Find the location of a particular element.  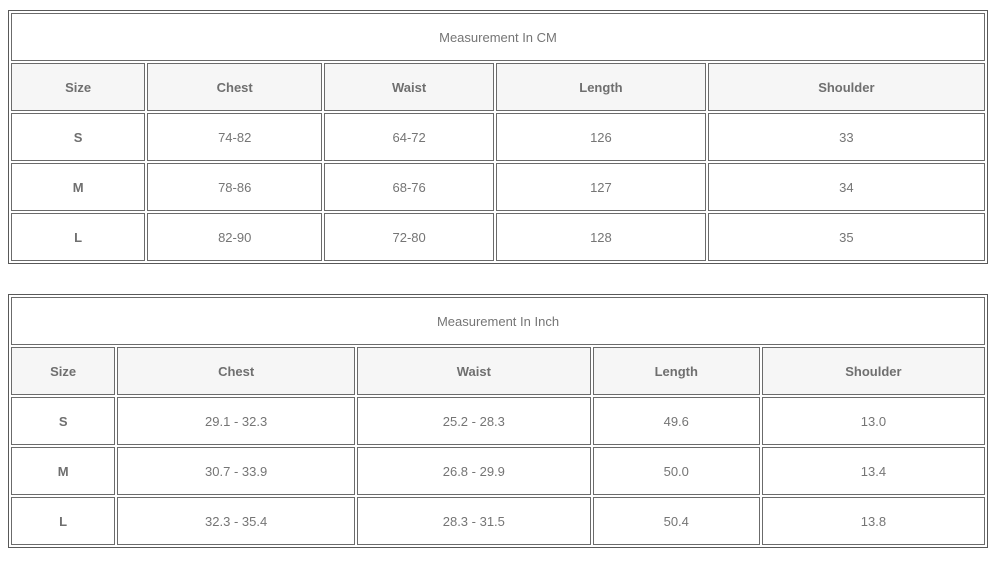

inch-row-s-shoulder: 13.0 is located at coordinates (873, 421).